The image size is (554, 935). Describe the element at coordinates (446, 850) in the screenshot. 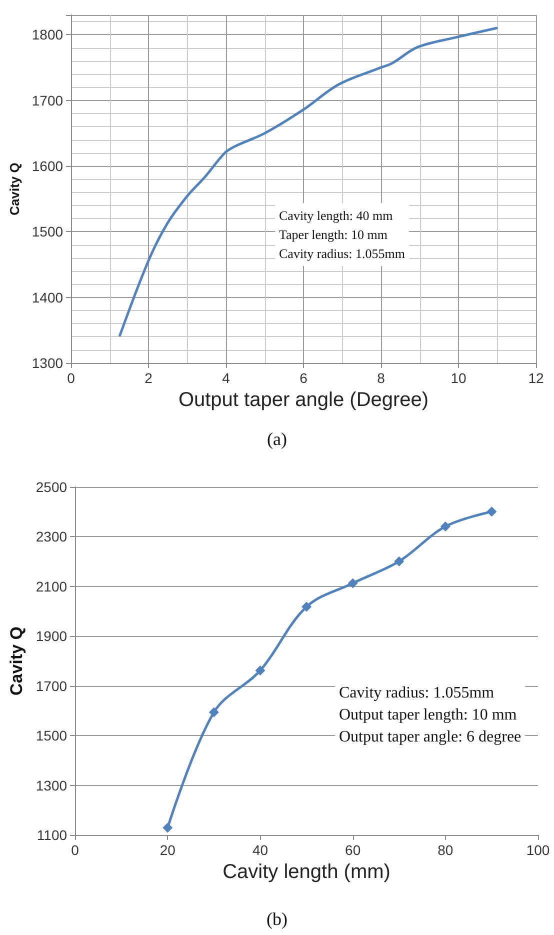

I see `x-tick-label: 80` at that location.